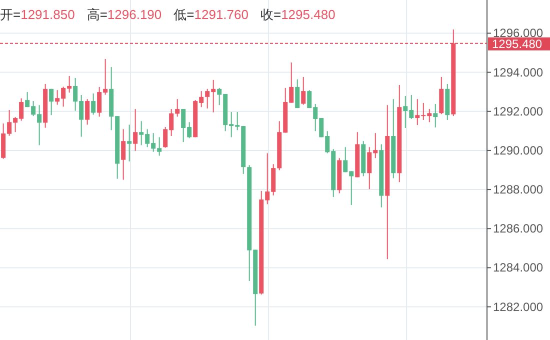 This screenshot has height=340, width=550. What do you see at coordinates (518, 189) in the screenshot?
I see `y-tick-label: 1288.000` at bounding box center [518, 189].